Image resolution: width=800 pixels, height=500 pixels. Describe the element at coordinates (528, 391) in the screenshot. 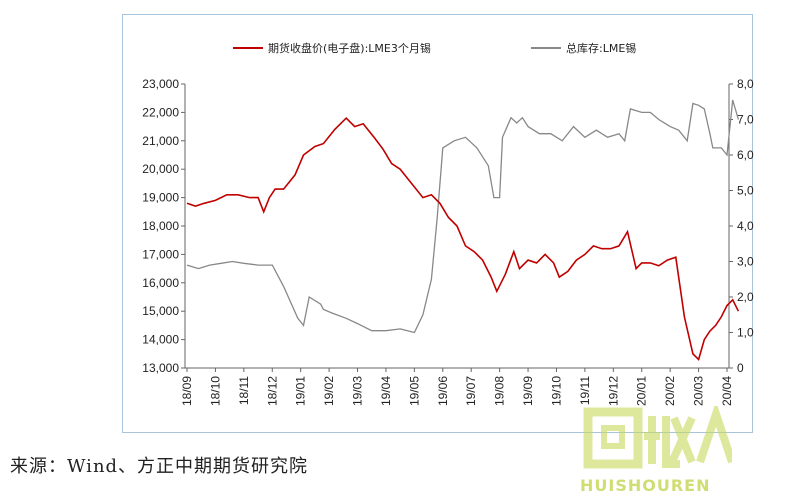

I see `x-tick-label: 19/09` at that location.